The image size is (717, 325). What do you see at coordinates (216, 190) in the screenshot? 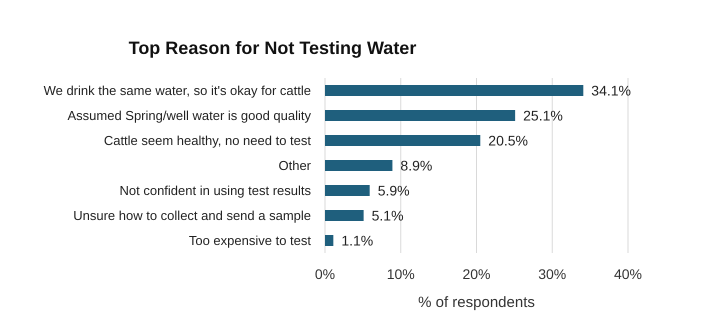
I see `y-tick-label: Not confident in using test results` at bounding box center [216, 190].